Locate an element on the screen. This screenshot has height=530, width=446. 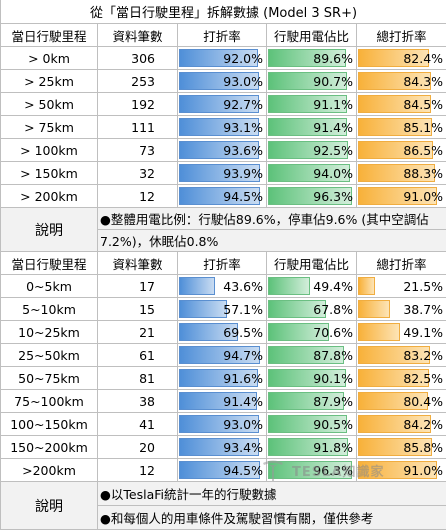
drive-rate-value: 91.6% is located at coordinates (244, 378).